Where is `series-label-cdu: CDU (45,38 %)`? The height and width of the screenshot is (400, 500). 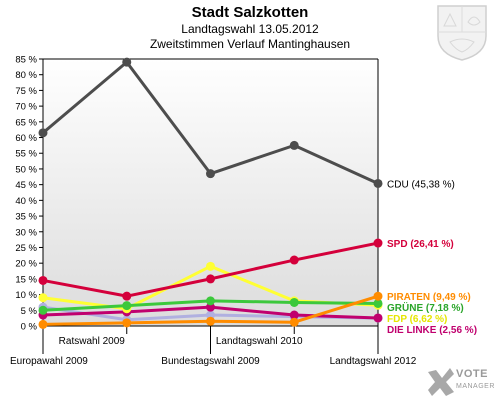
series-label-cdu: CDU (45,38 %) is located at coordinates (421, 184).